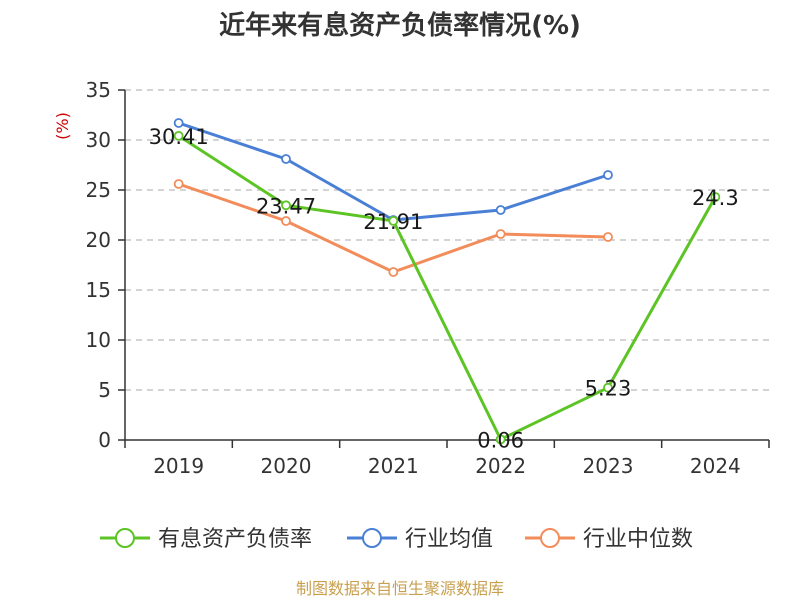 Image resolution: width=800 pixels, height=600 pixels. I want to click on legend-label: 行业均值, so click(449, 539).